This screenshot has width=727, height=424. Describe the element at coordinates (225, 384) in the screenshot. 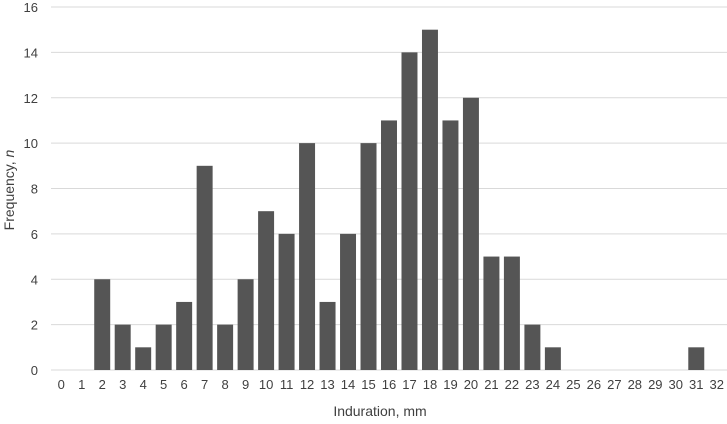

I see `x-tick-label: 8` at that location.